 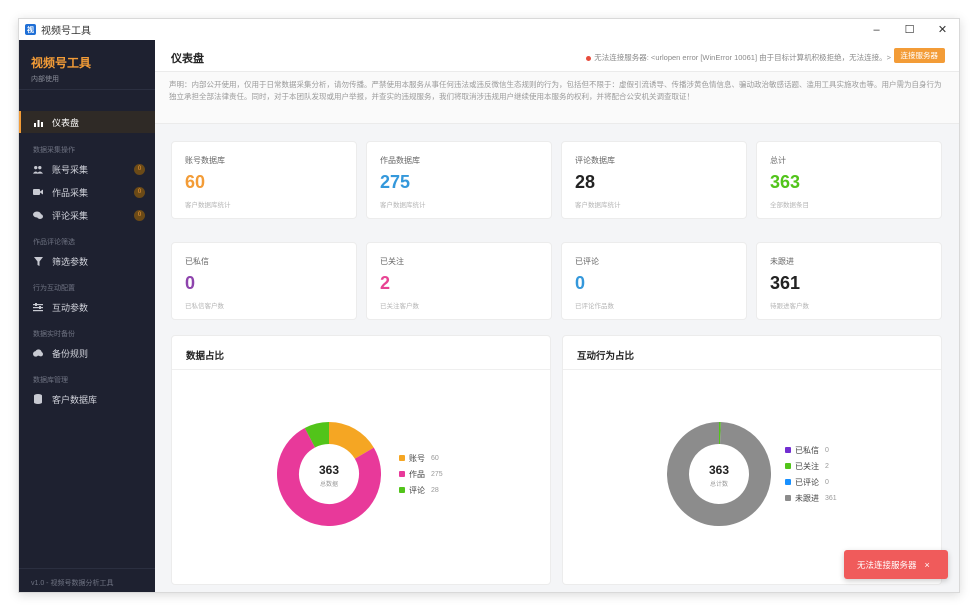 What do you see at coordinates (70, 169) in the screenshot?
I see `sidebar-item-label: 账号采集` at bounding box center [70, 169].